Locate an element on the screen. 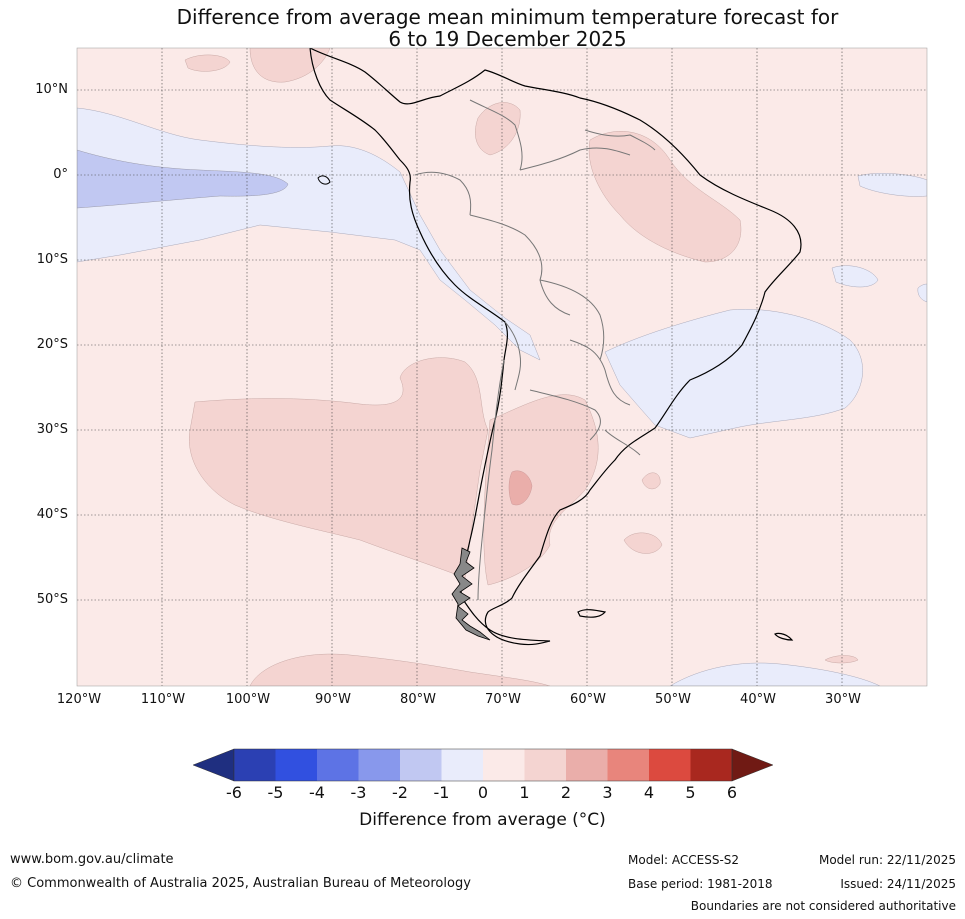 The width and height of the screenshot is (965, 919). anomaly-area-central-america is located at coordinates (290, 65).